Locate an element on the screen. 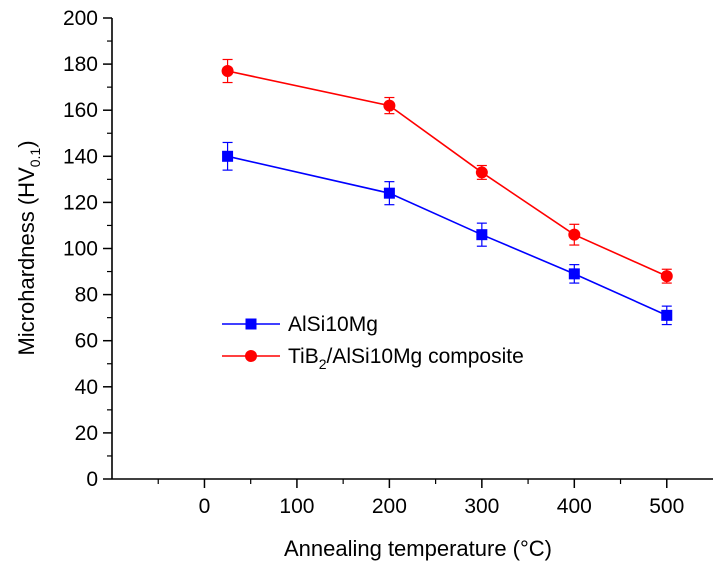  legend-marker-circle is located at coordinates (251, 356).